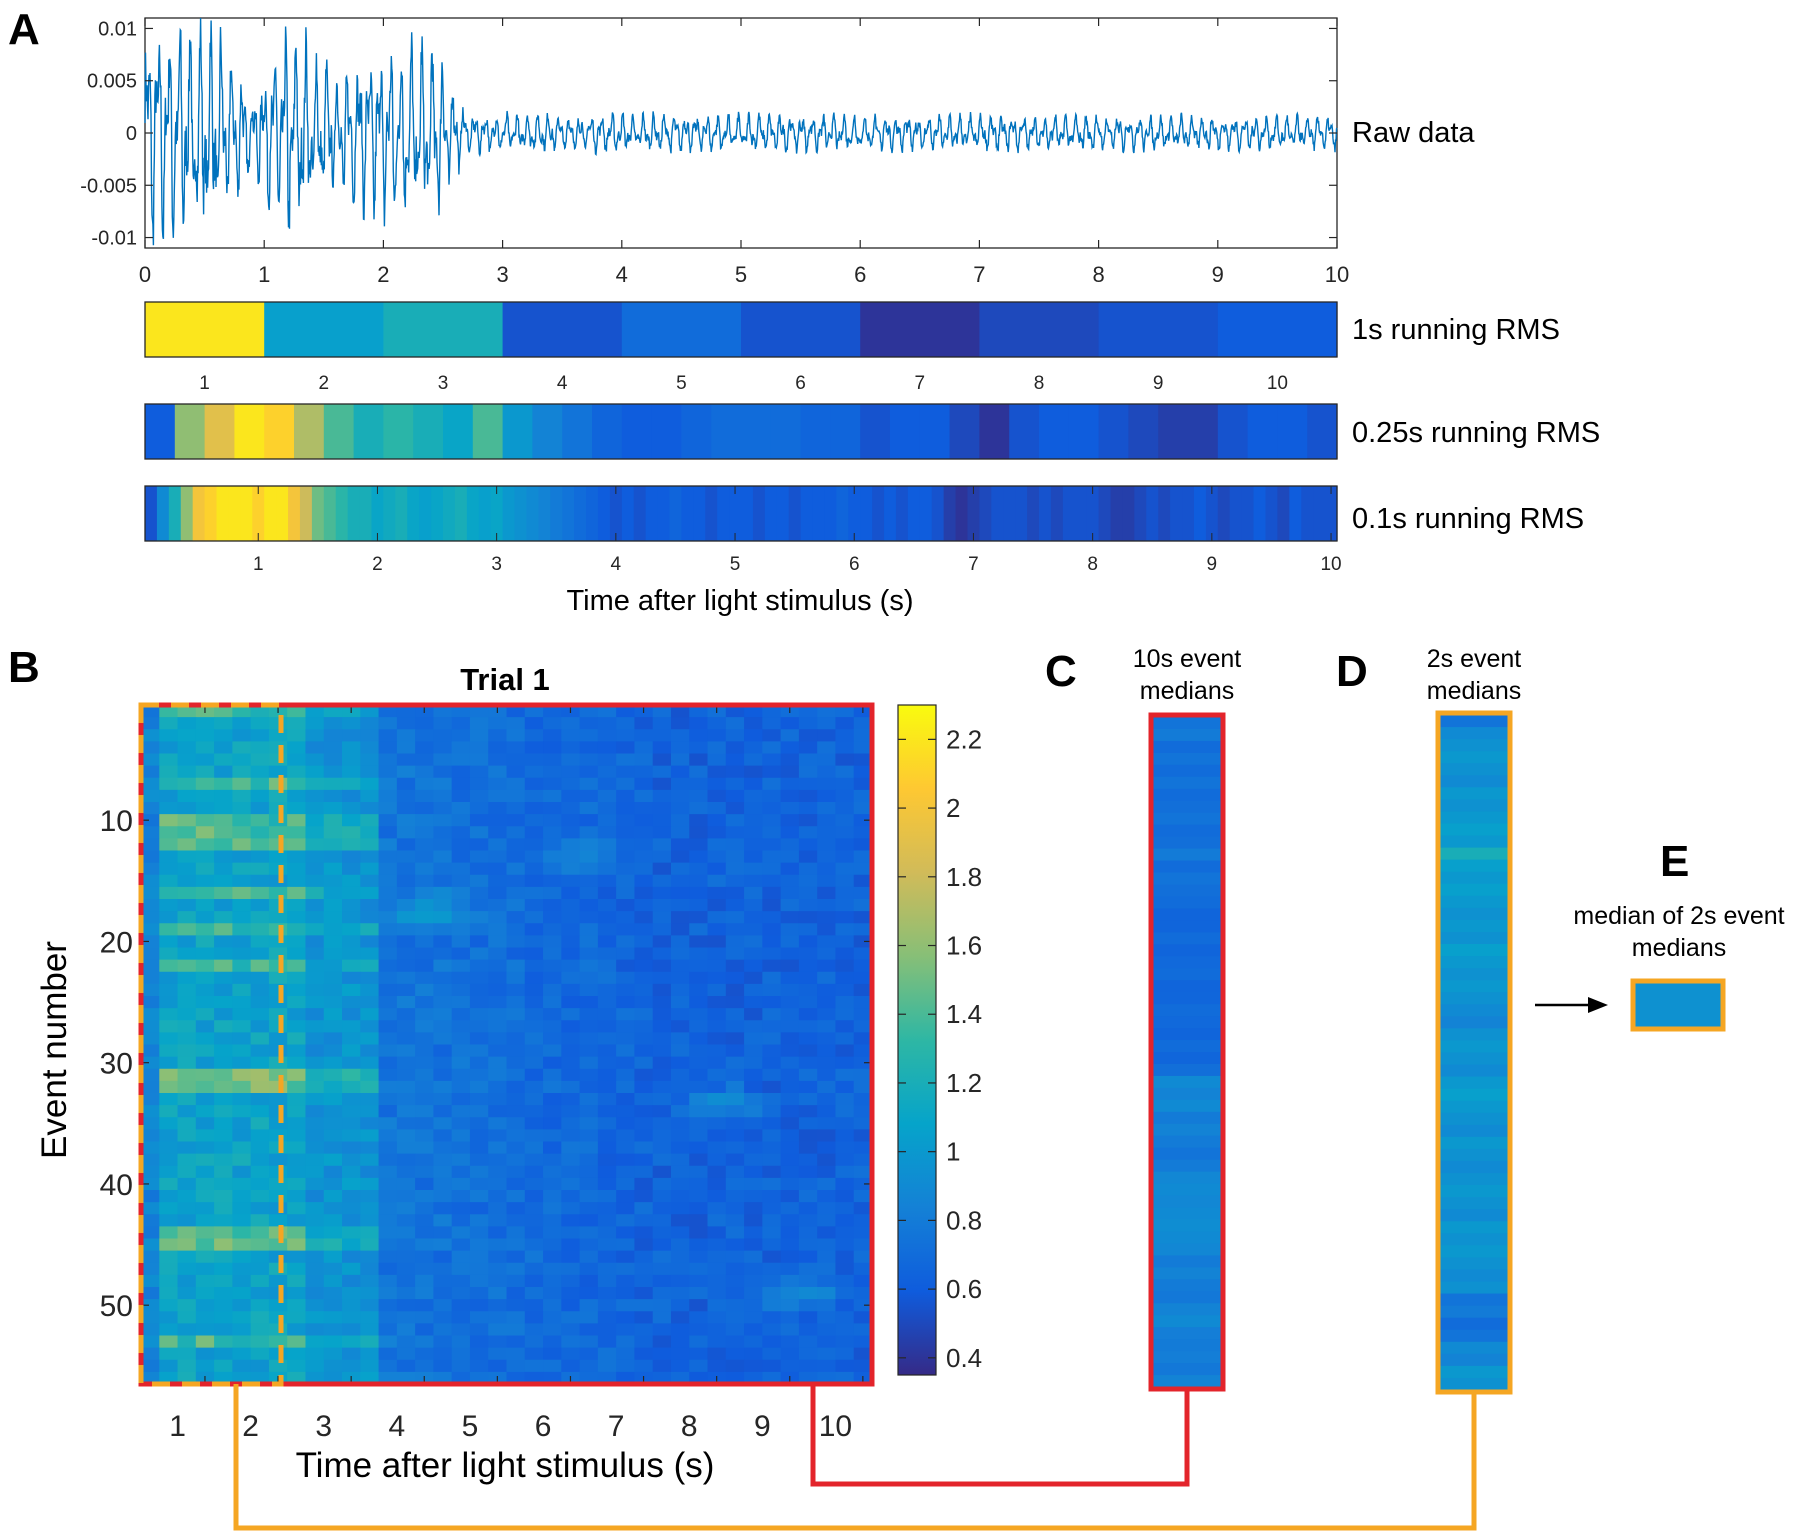 Image resolution: width=1796 pixels, height=1532 pixels. What do you see at coordinates (1218, 274) in the screenshot?
I see `raw-x-tick-label: 9` at bounding box center [1218, 274].